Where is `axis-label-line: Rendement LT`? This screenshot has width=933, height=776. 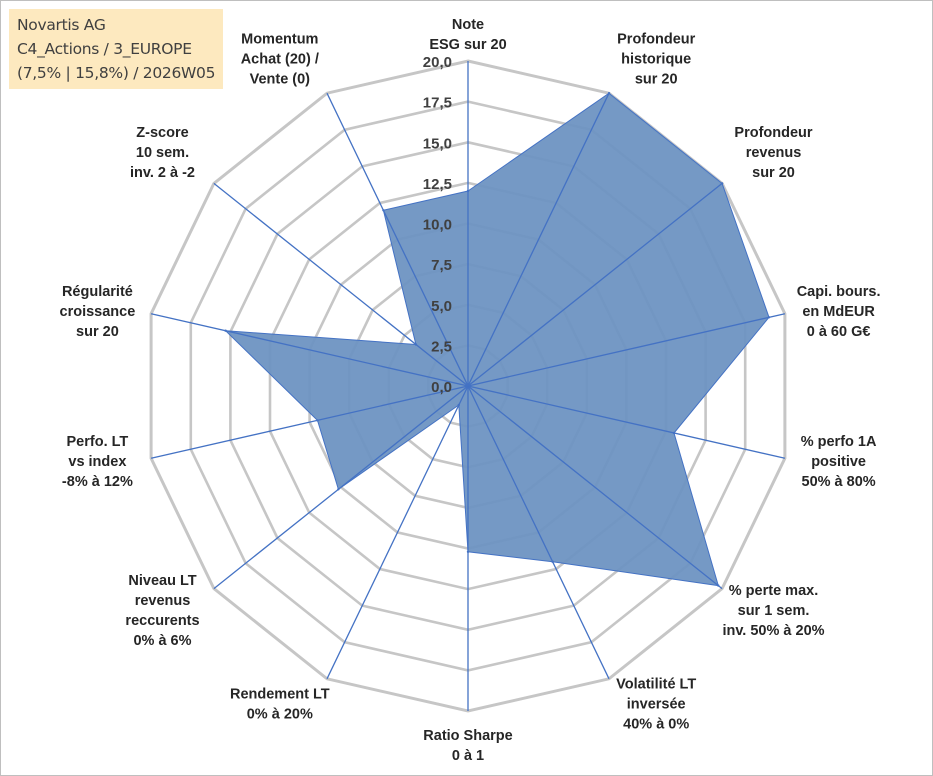
axis-label-line: Rendement LT is located at coordinates (280, 695).